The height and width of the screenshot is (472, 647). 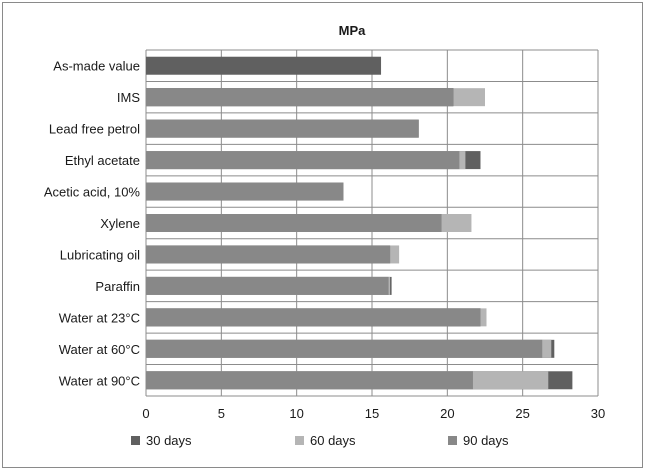 What do you see at coordinates (296, 413) in the screenshot?
I see `x-tick-label: 10` at bounding box center [296, 413].